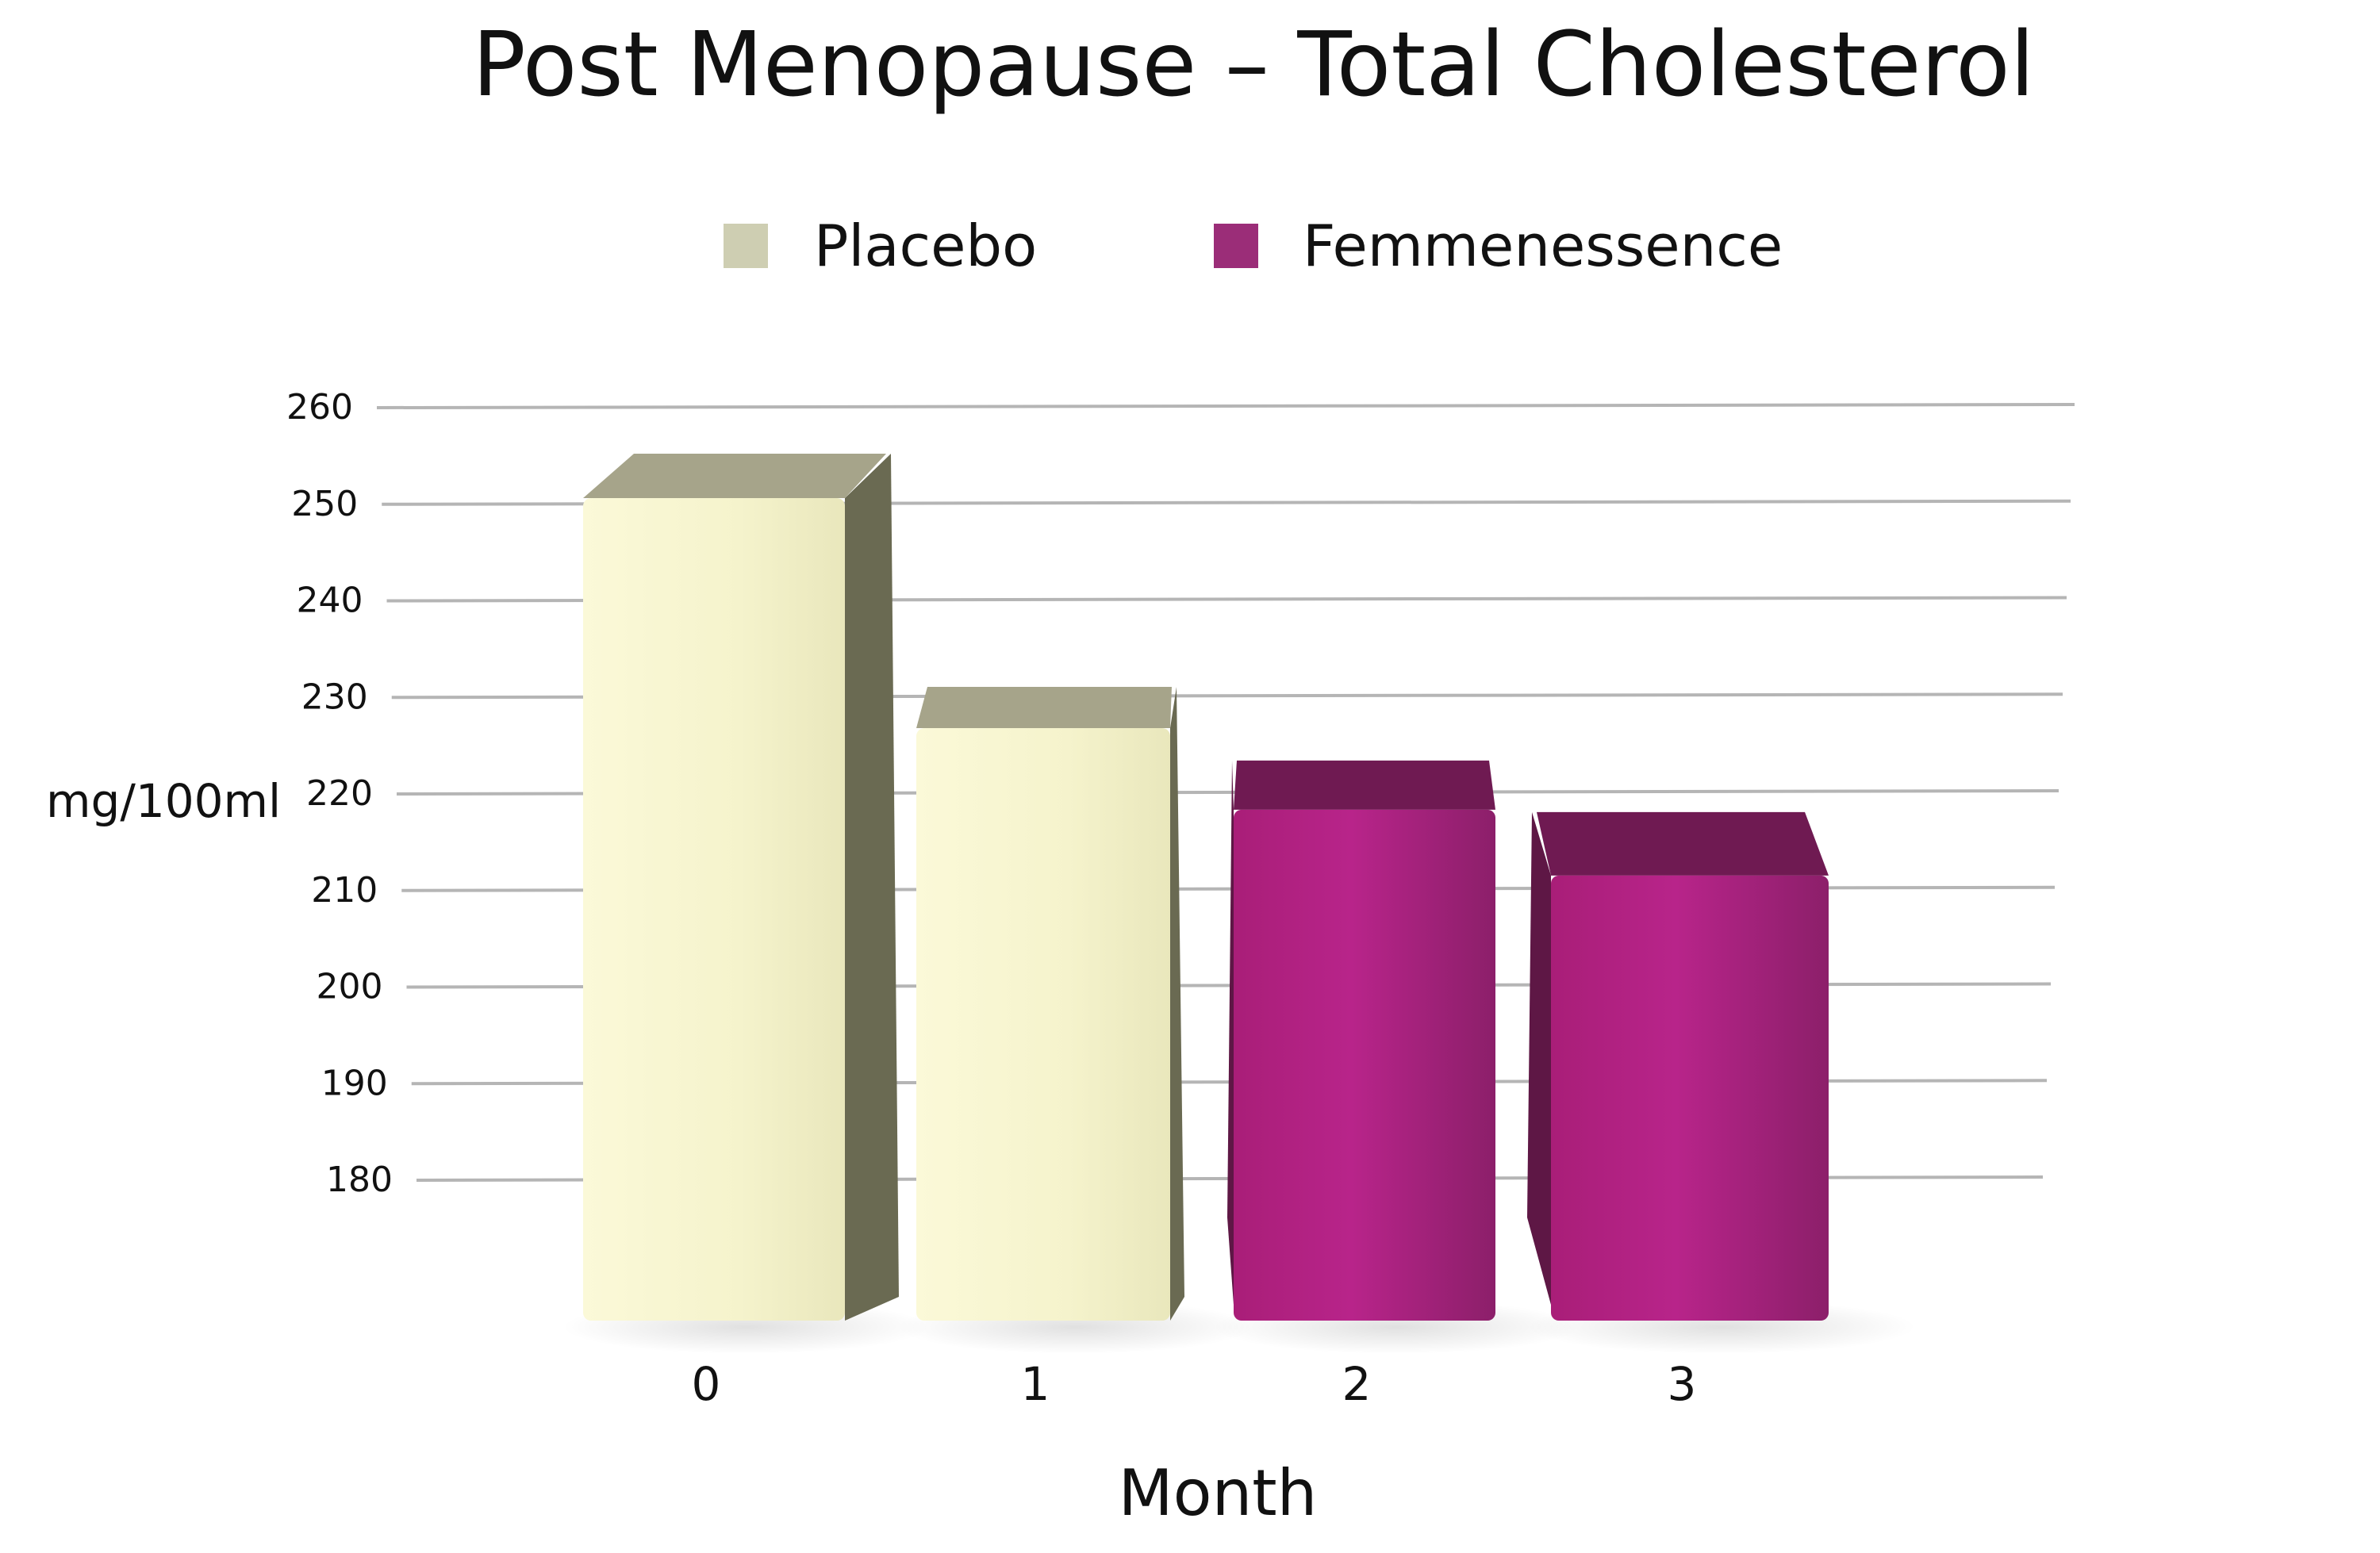  Describe the element at coordinates (350, 987) in the screenshot. I see `y-tick-label: 200` at that location.